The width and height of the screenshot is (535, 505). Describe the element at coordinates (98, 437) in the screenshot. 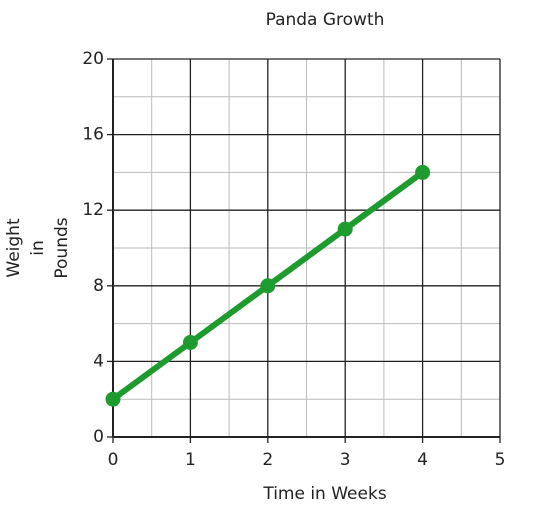

I see `y-tick-label: 0` at that location.